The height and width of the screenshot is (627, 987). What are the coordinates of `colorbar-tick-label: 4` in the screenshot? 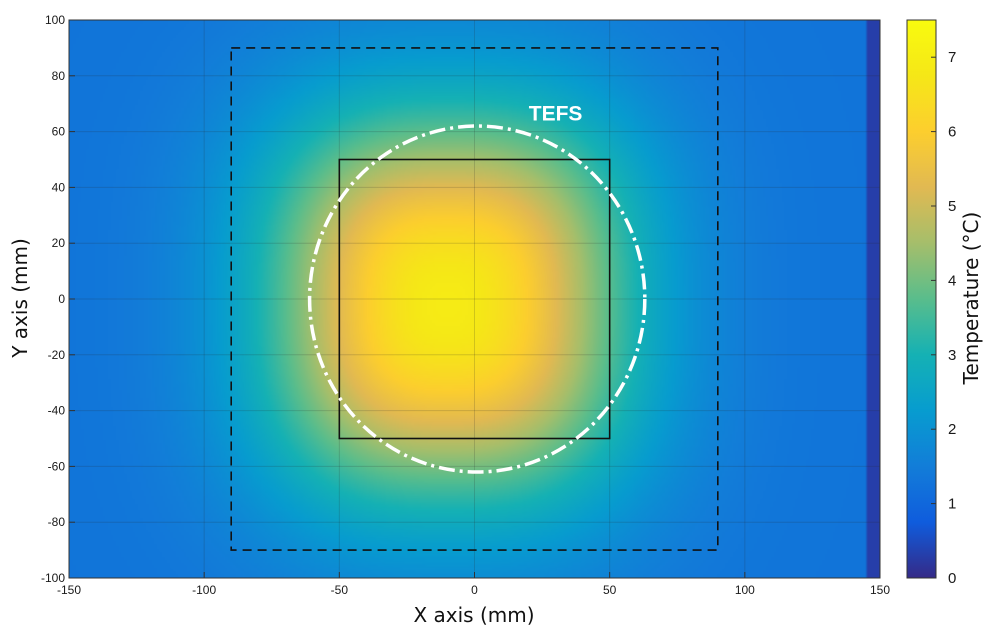 It's located at (952, 280).